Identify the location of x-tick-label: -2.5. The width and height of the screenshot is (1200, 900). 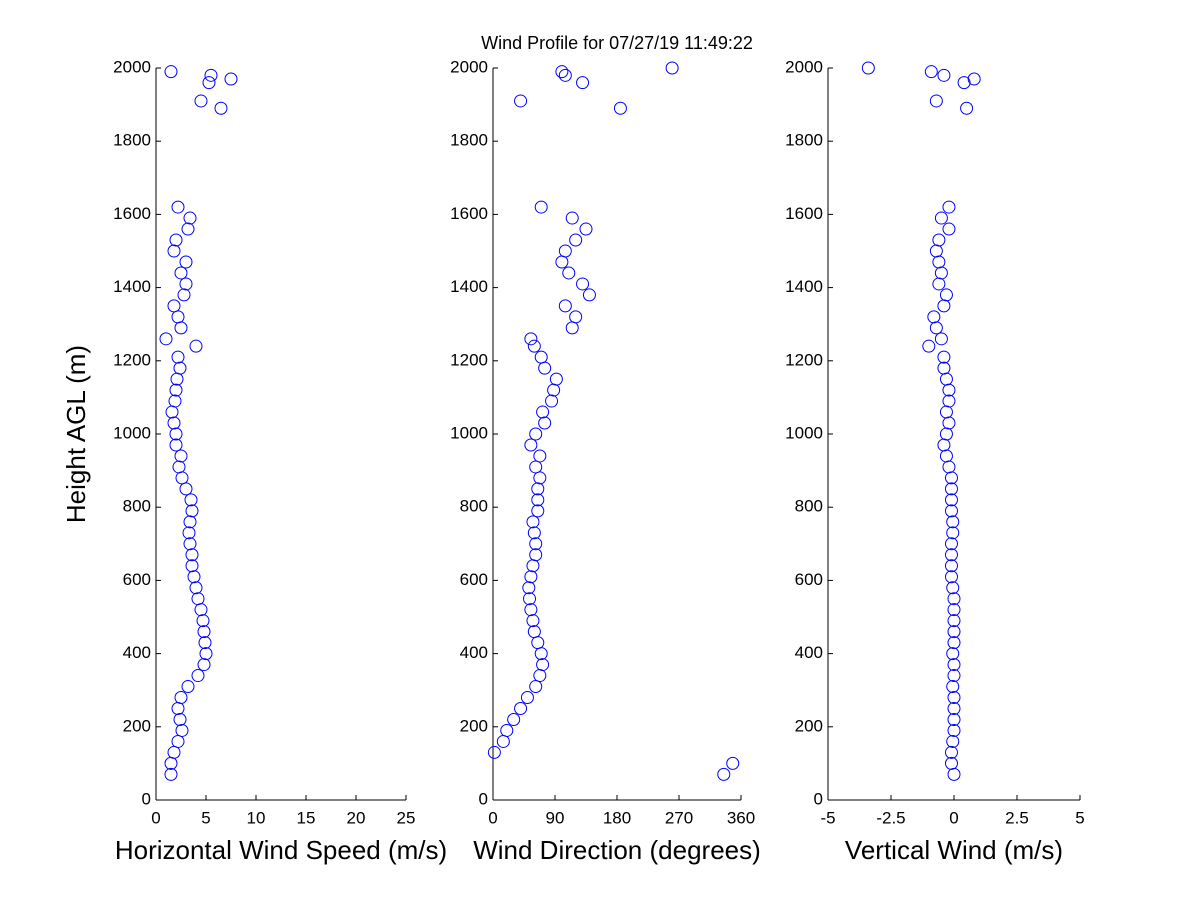
(890, 817).